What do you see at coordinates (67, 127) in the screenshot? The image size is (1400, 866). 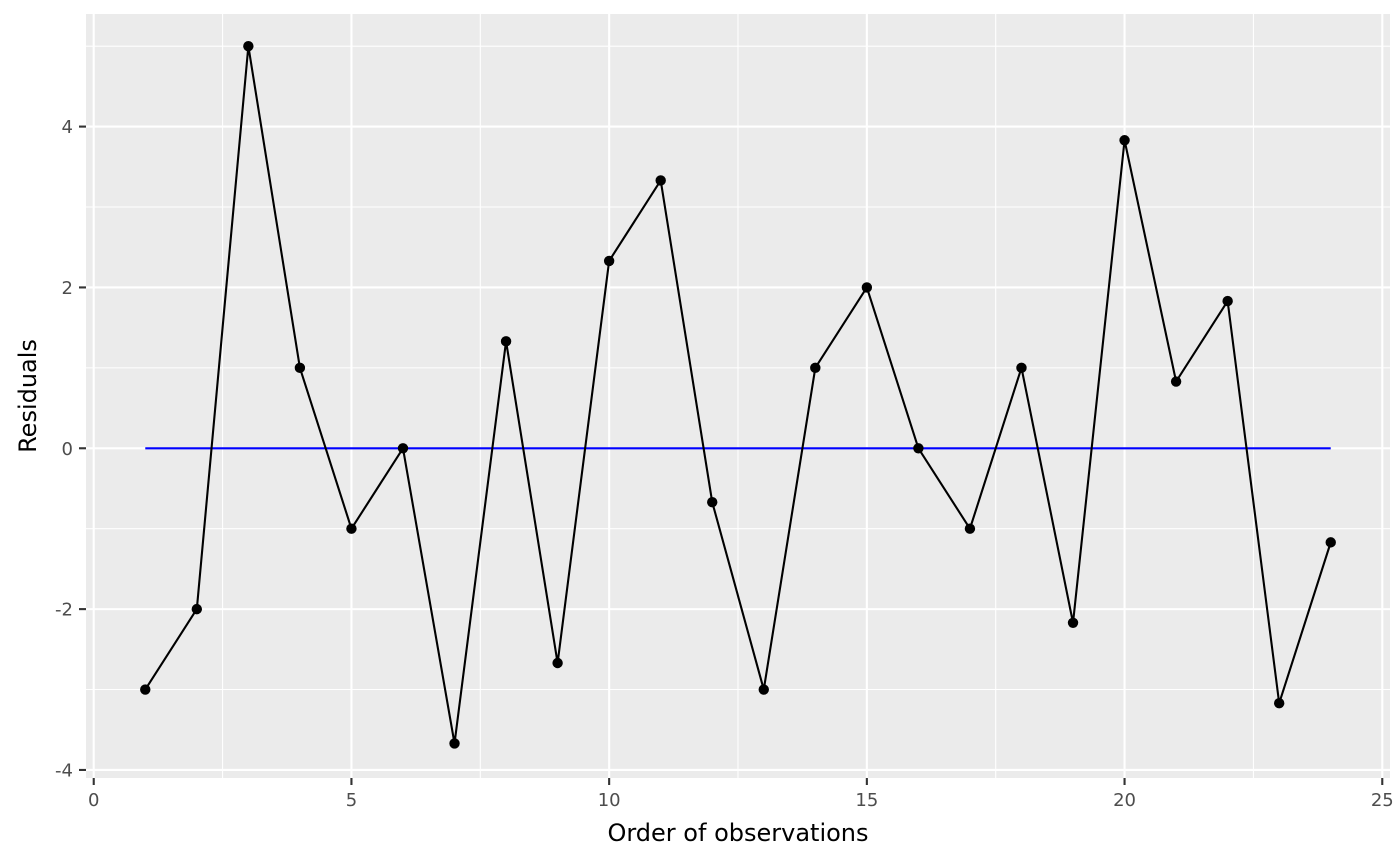 I see `y-tick-label: 4` at bounding box center [67, 127].